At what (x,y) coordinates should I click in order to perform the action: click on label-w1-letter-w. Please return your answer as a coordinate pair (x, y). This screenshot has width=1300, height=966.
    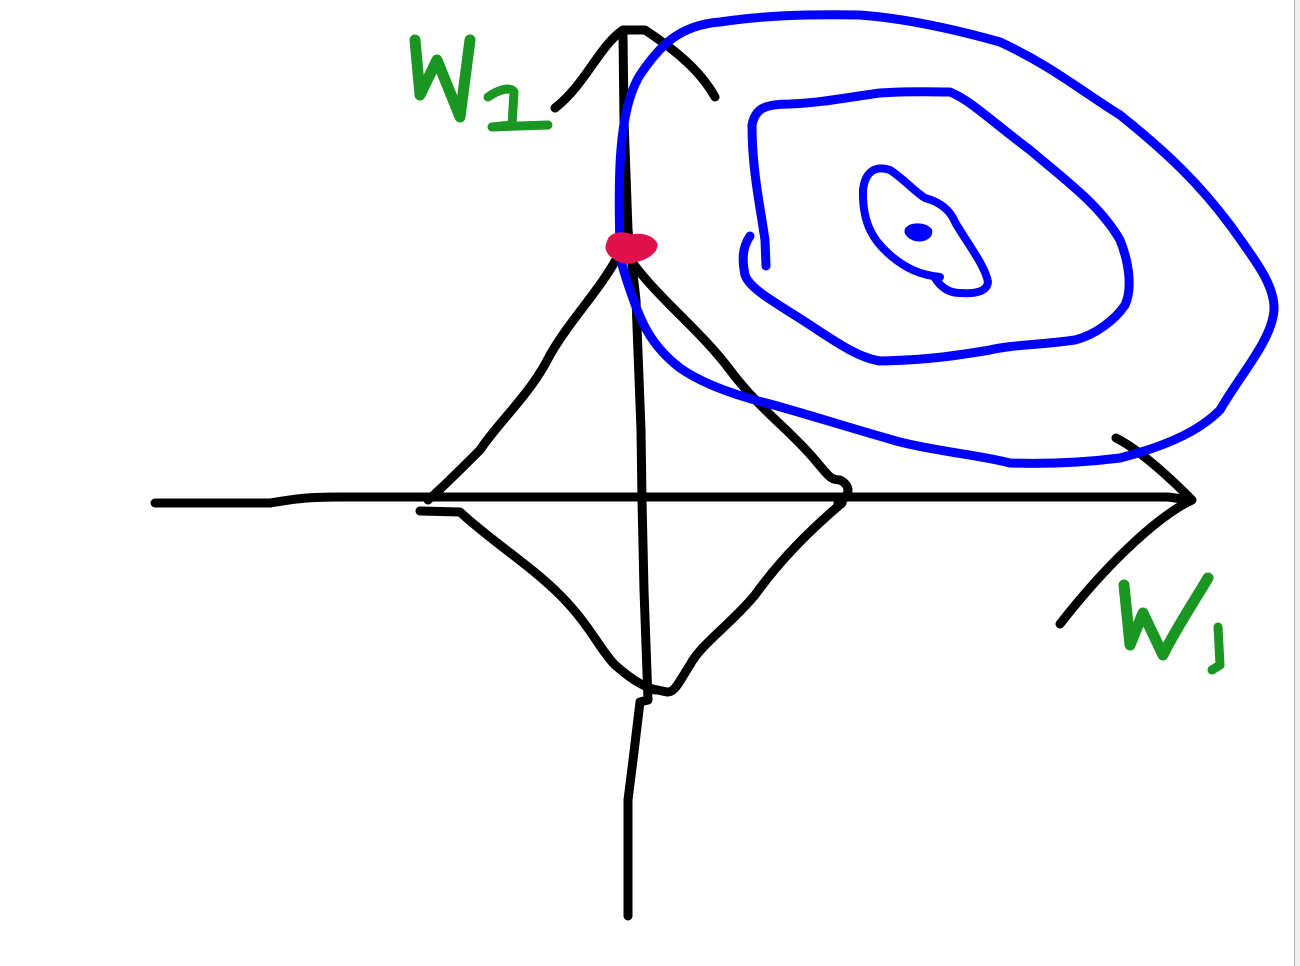
    Looking at the image, I should click on (1166, 616).